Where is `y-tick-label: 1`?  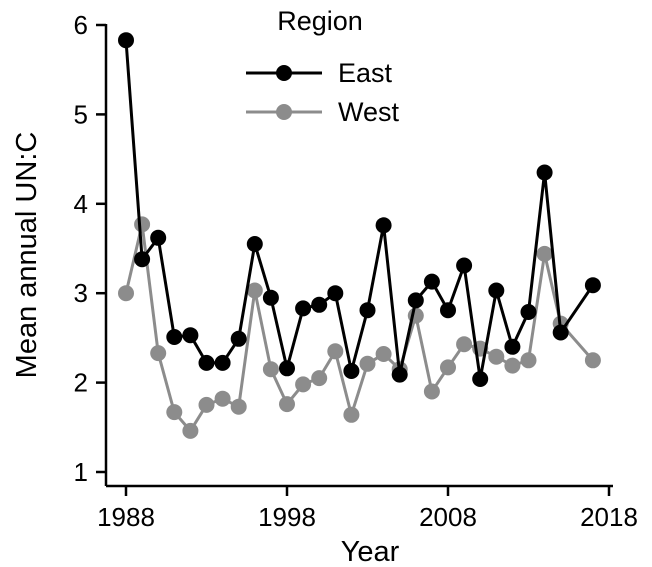 y-tick-label: 1 is located at coordinates (81, 472).